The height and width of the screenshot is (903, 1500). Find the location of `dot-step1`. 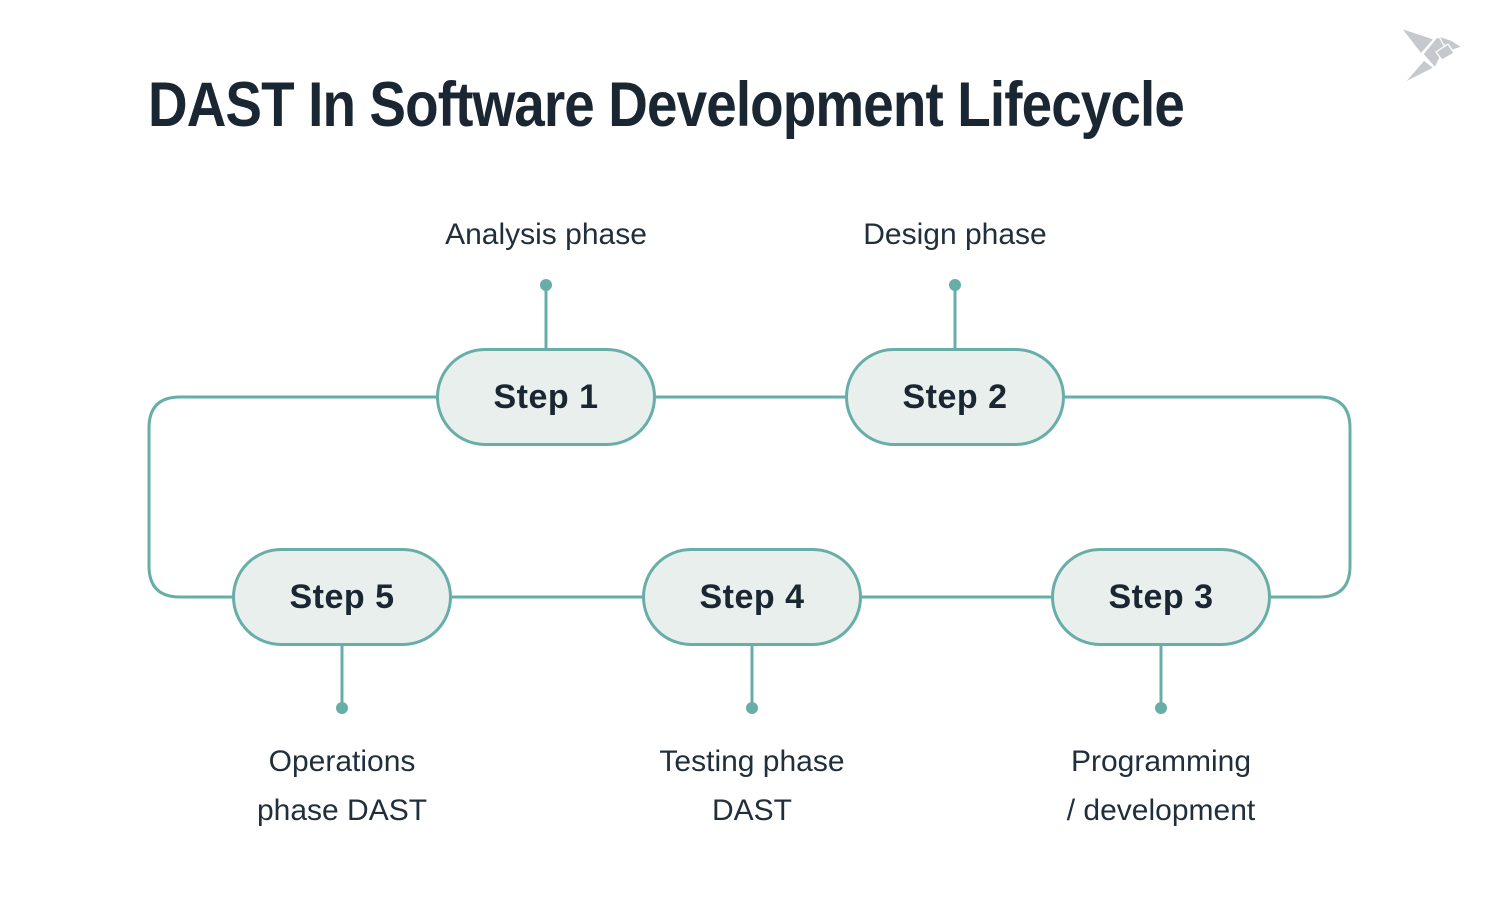

dot-step1 is located at coordinates (546, 285).